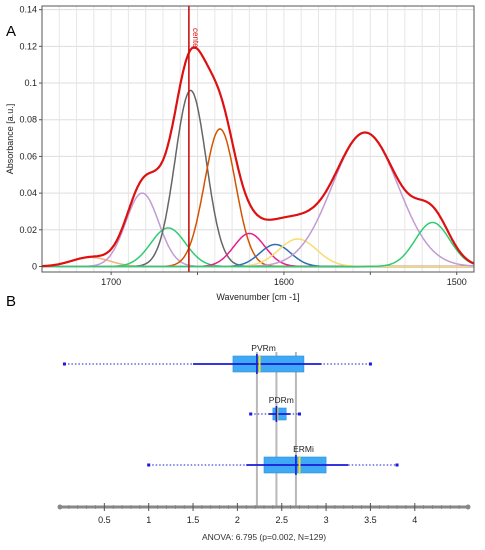  What do you see at coordinates (237, 520) in the screenshot?
I see `x-tick-label: 2` at bounding box center [237, 520].